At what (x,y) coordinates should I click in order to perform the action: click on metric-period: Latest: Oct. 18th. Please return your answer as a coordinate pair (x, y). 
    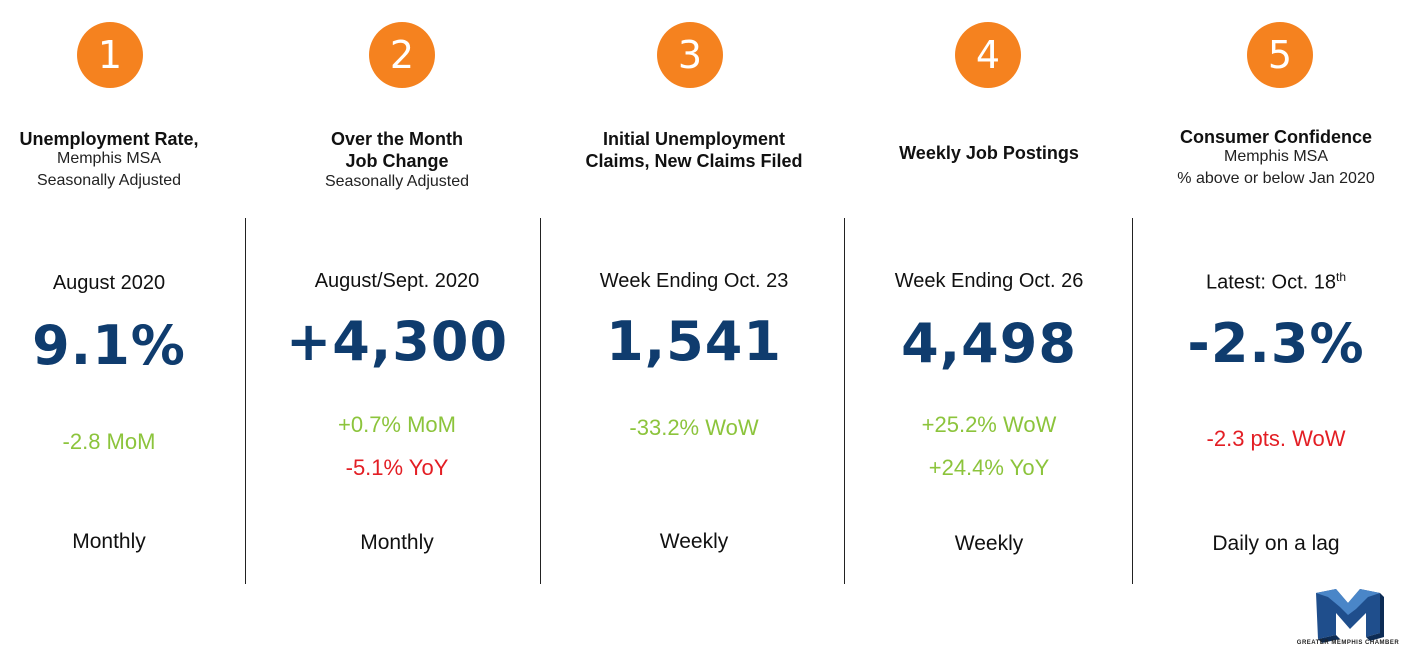
    Looking at the image, I should click on (1276, 282).